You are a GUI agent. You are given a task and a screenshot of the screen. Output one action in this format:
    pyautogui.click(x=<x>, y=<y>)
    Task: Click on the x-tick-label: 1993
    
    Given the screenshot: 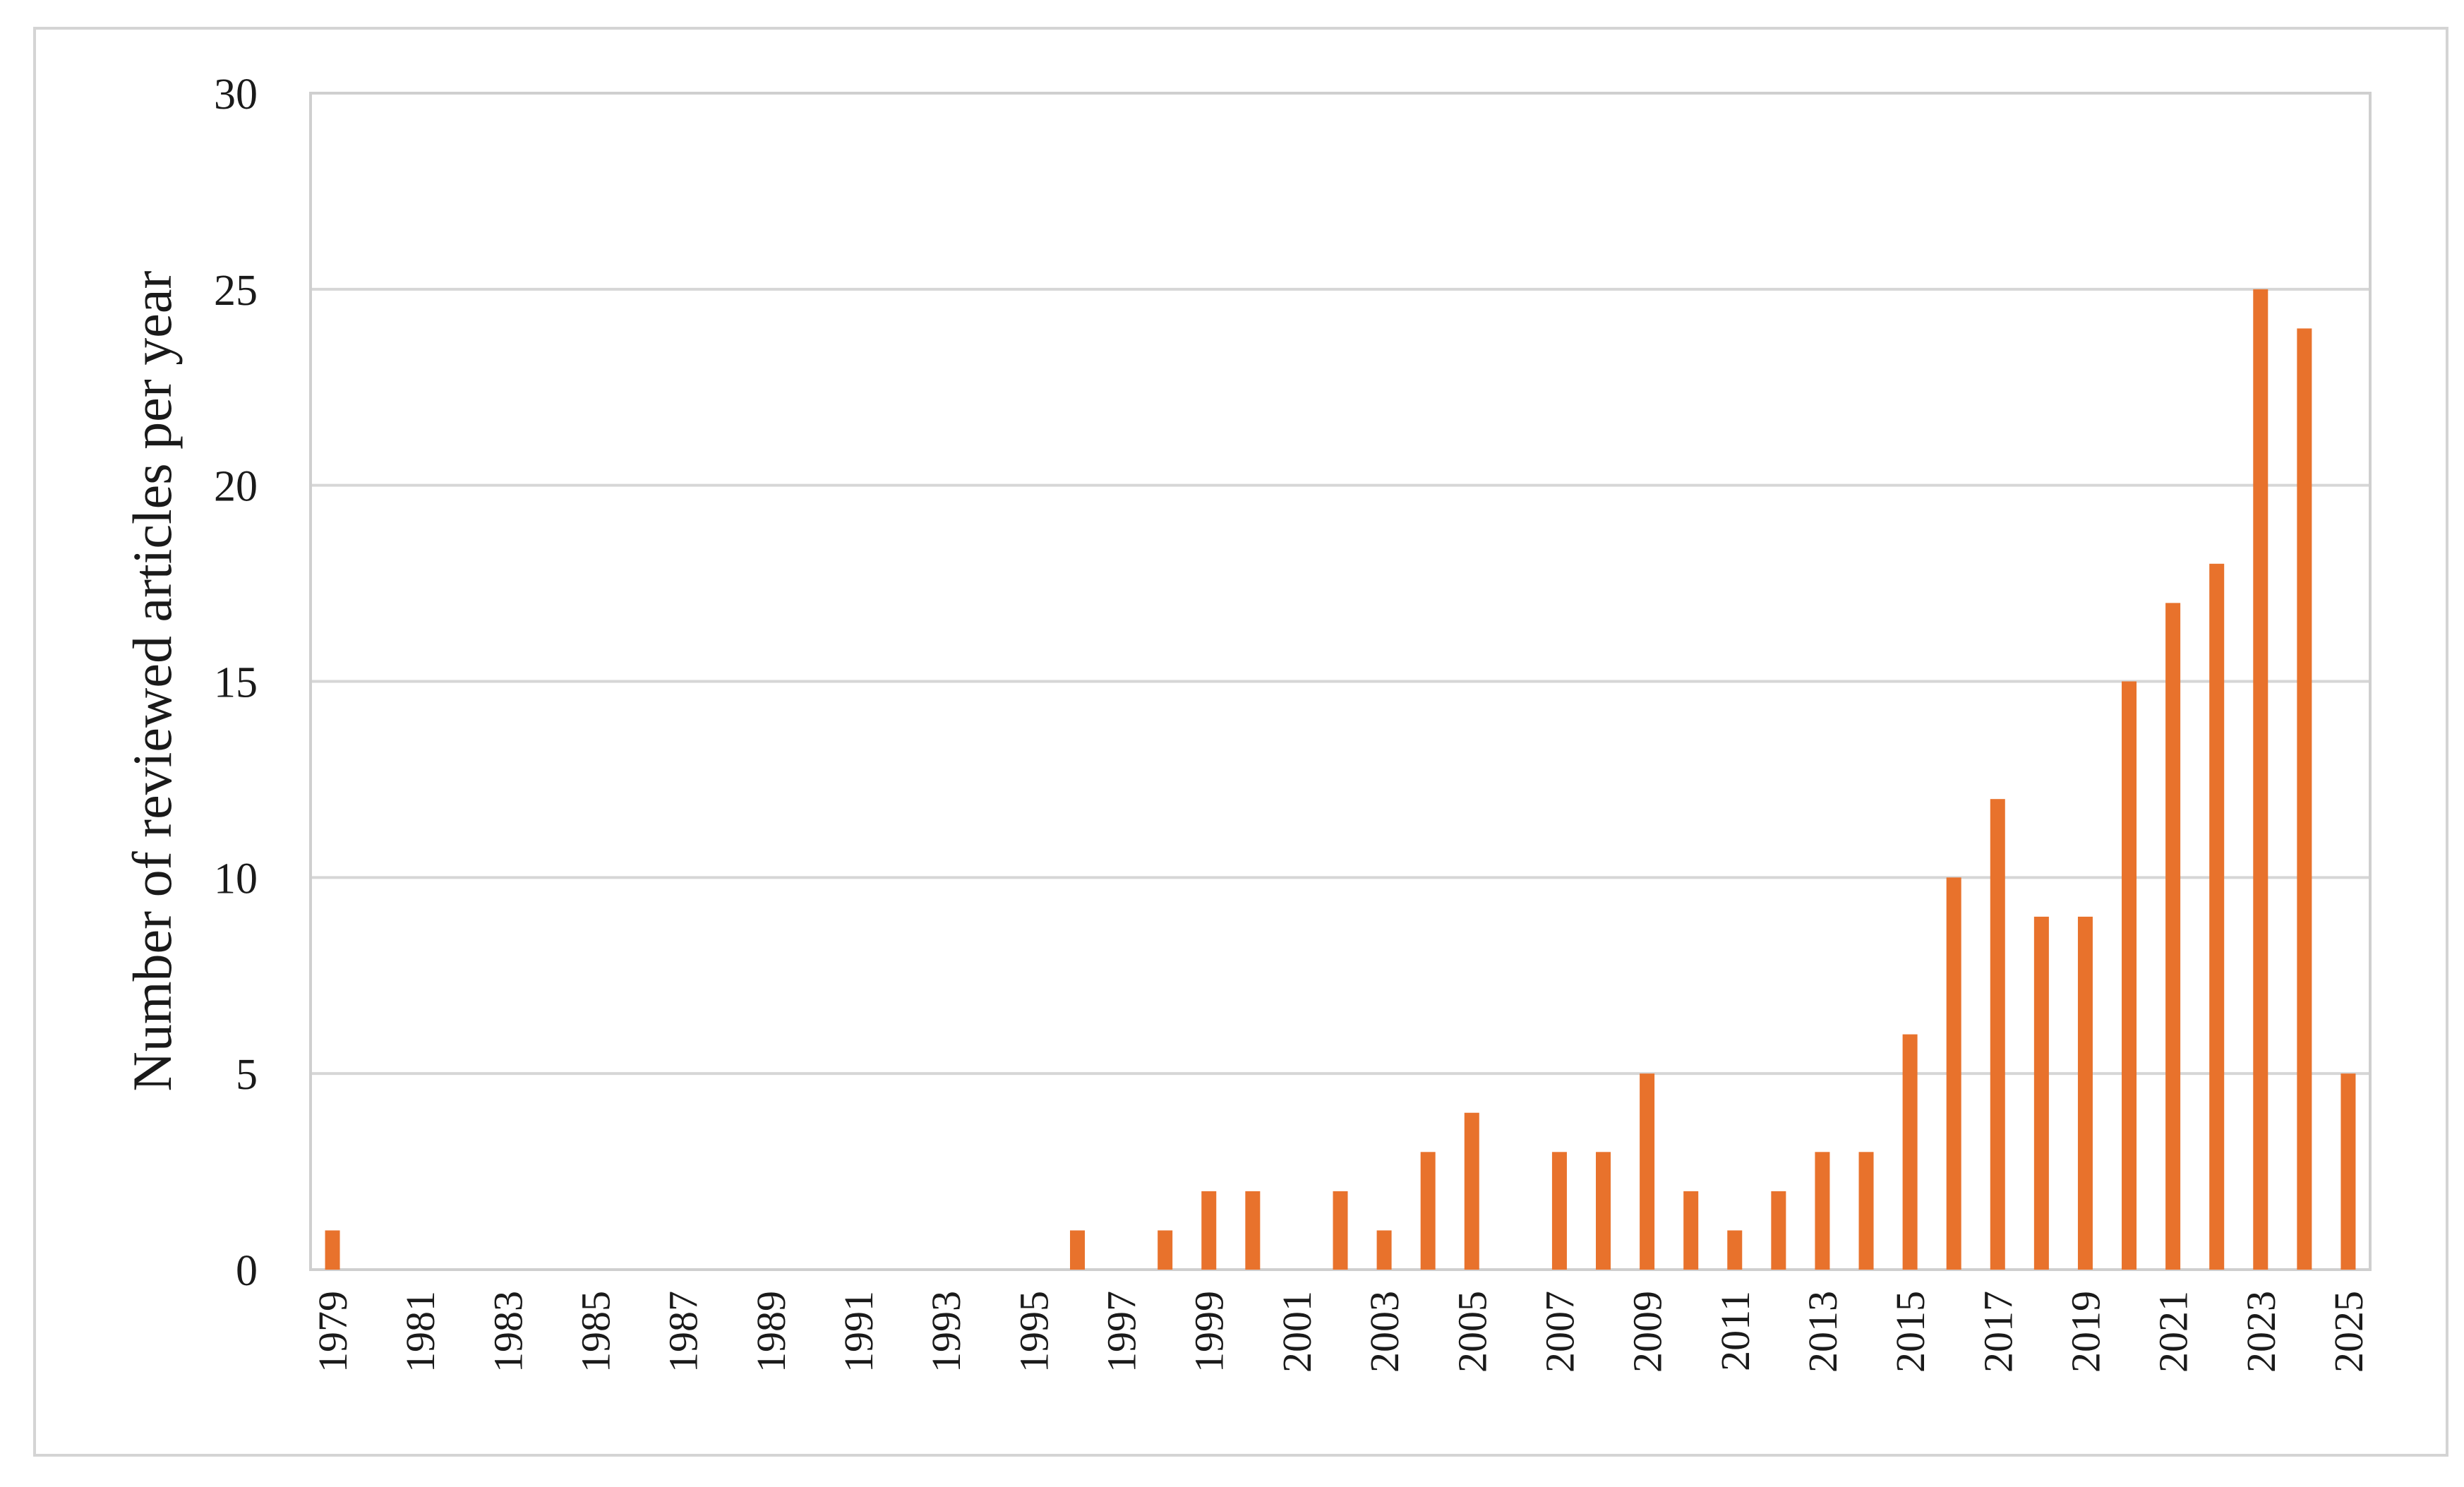 What is the action you would take?
    pyautogui.click(x=946, y=1332)
    